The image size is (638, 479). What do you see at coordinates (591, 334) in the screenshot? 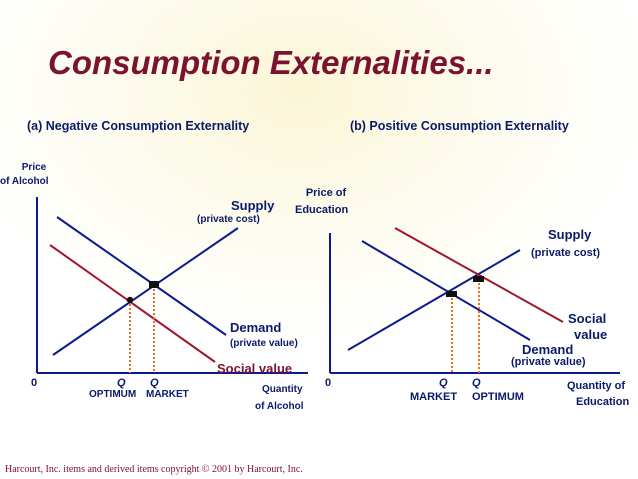
I see `panel-b-social-value-label-value: value` at bounding box center [591, 334].